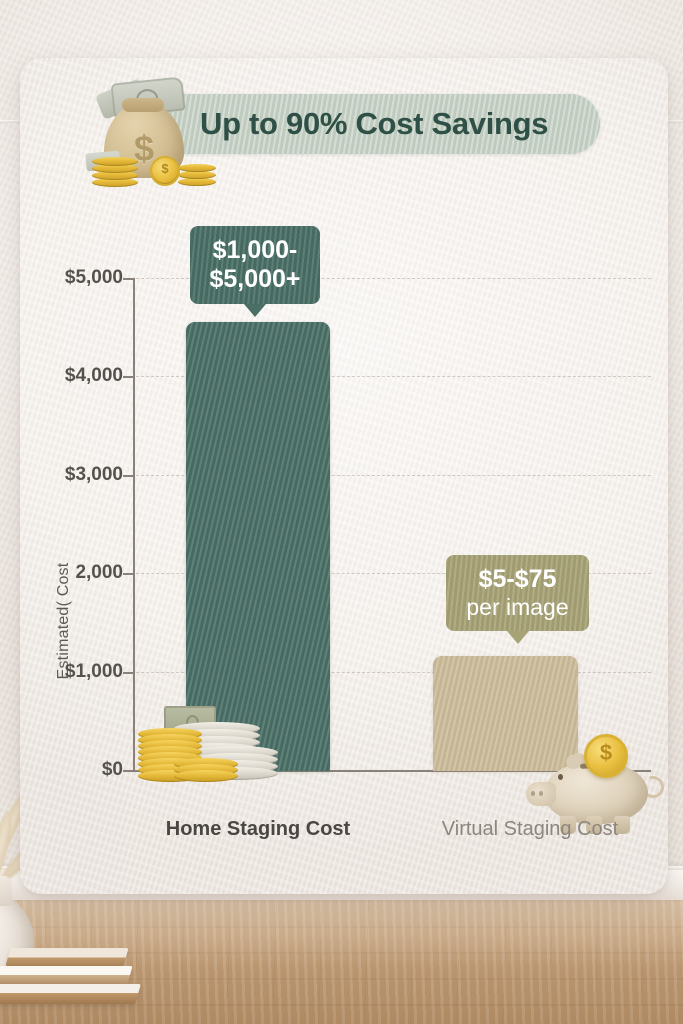 The image size is (683, 1024). What do you see at coordinates (210, 744) in the screenshot?
I see `coin-pile-icon` at bounding box center [210, 744].